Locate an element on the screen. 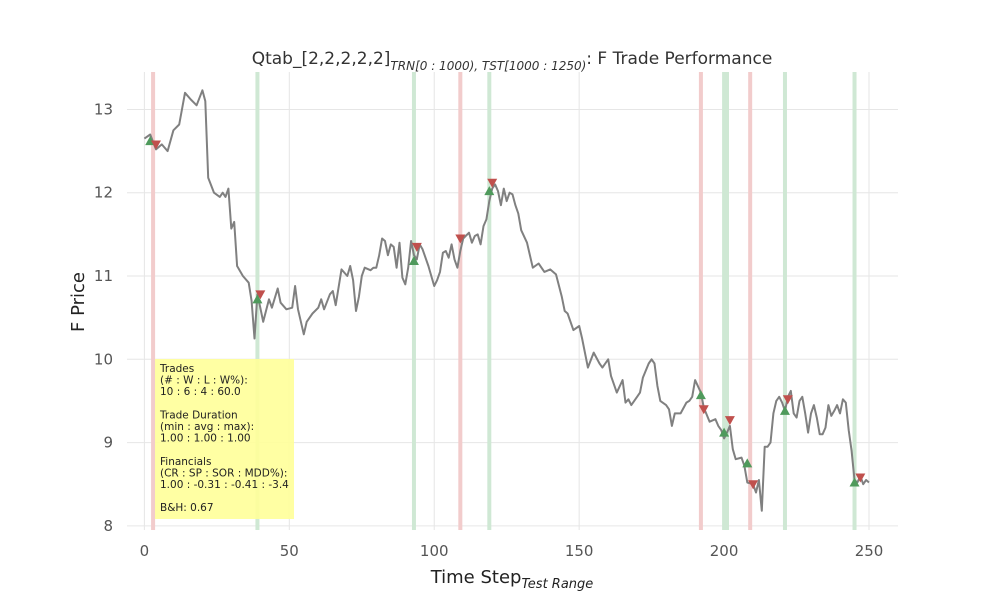 Image resolution: width=1000 pixels, height=600 pixels. y-tick-label: 11 is located at coordinates (103, 276).